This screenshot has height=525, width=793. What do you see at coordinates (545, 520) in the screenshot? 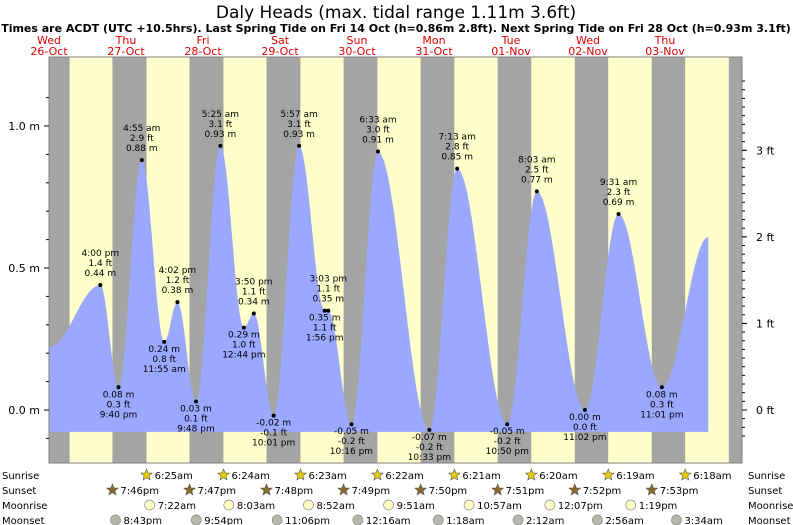
I see `row-time: 2:12am` at bounding box center [545, 520].